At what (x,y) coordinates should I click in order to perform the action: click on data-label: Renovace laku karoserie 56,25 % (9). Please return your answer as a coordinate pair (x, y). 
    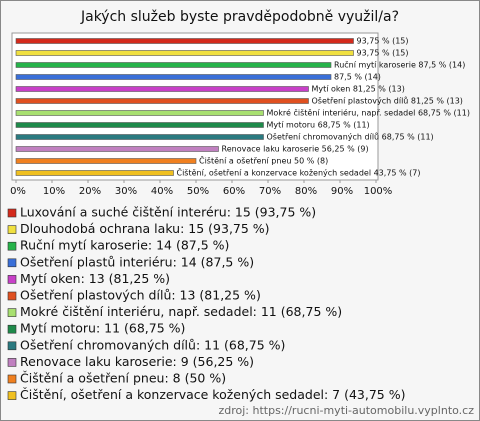
    Looking at the image, I should click on (295, 149).